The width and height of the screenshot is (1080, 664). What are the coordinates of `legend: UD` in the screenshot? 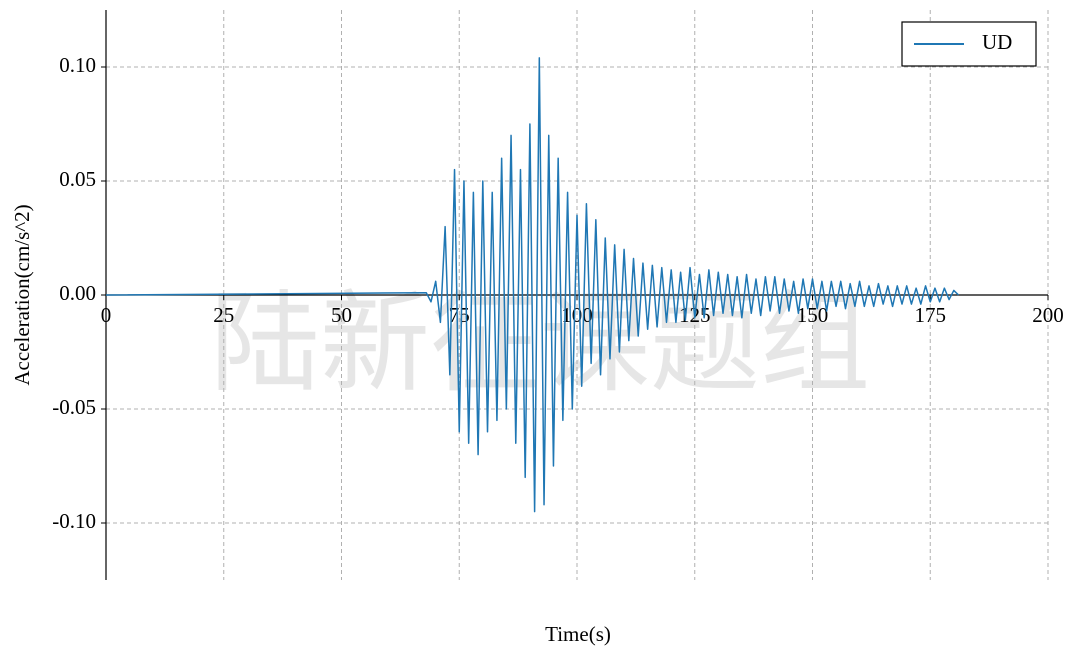 It's located at (969, 44).